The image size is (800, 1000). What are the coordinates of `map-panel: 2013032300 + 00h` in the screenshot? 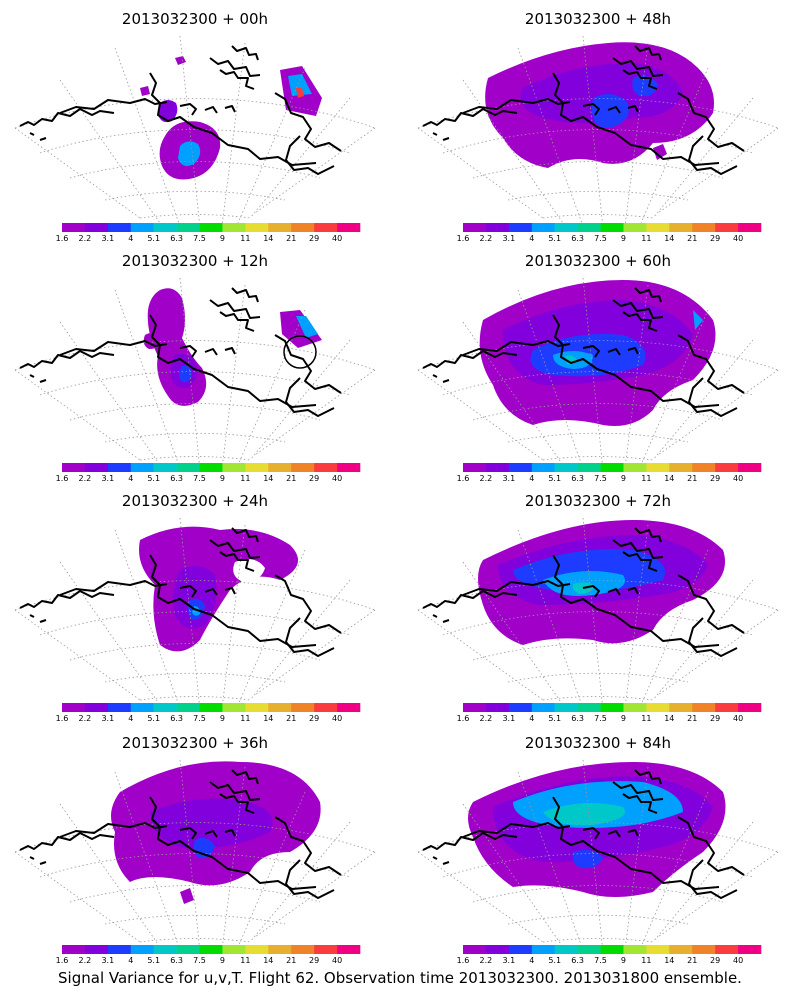 It's located at (195, 119).